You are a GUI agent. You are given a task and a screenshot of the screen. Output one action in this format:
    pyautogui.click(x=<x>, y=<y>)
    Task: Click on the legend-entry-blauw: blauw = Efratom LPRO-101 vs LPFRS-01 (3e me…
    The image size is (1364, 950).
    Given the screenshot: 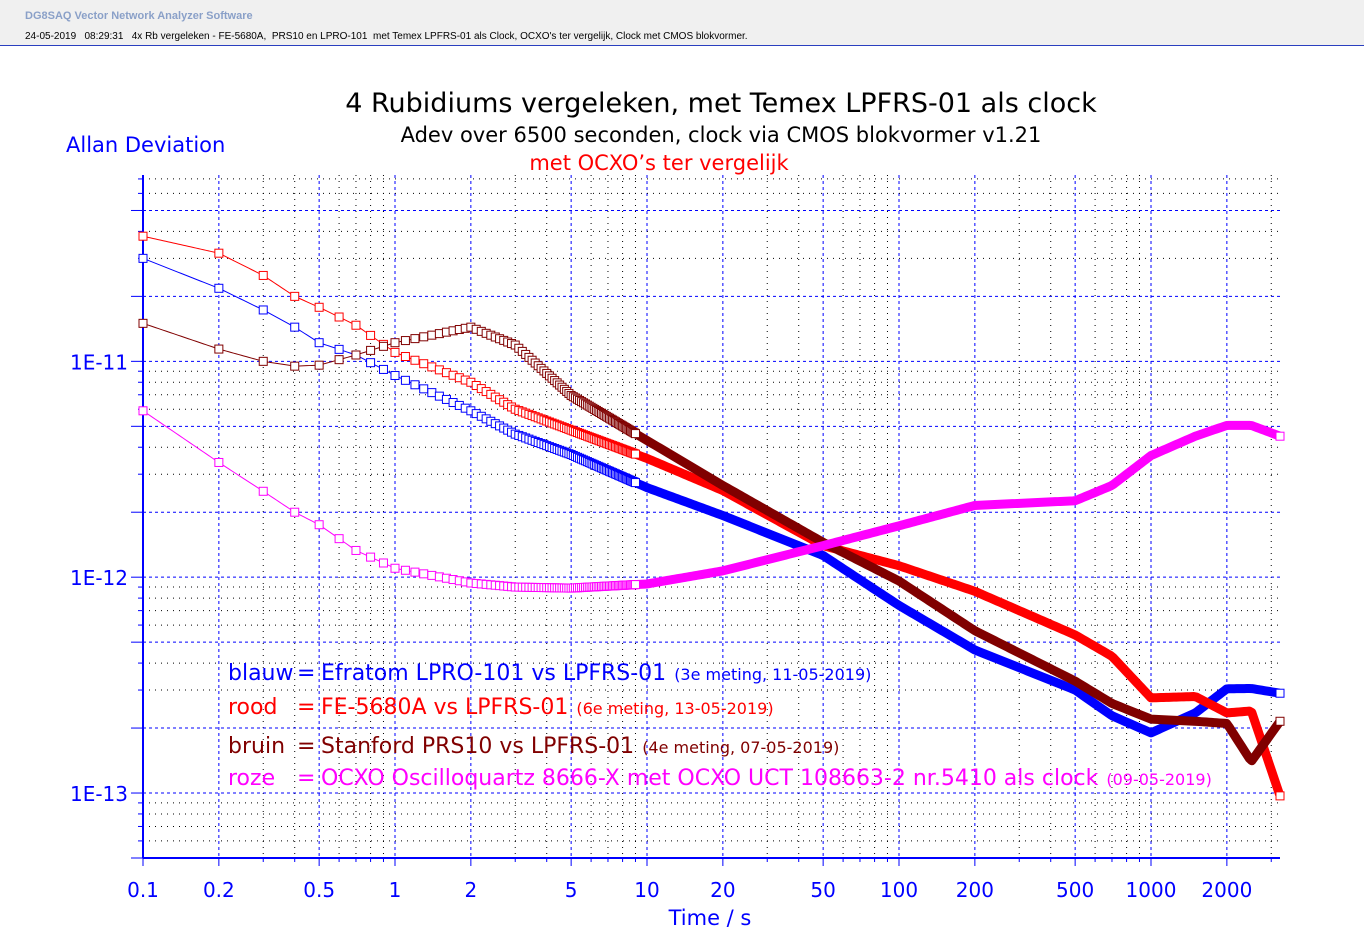 What is the action you would take?
    pyautogui.click(x=549, y=673)
    